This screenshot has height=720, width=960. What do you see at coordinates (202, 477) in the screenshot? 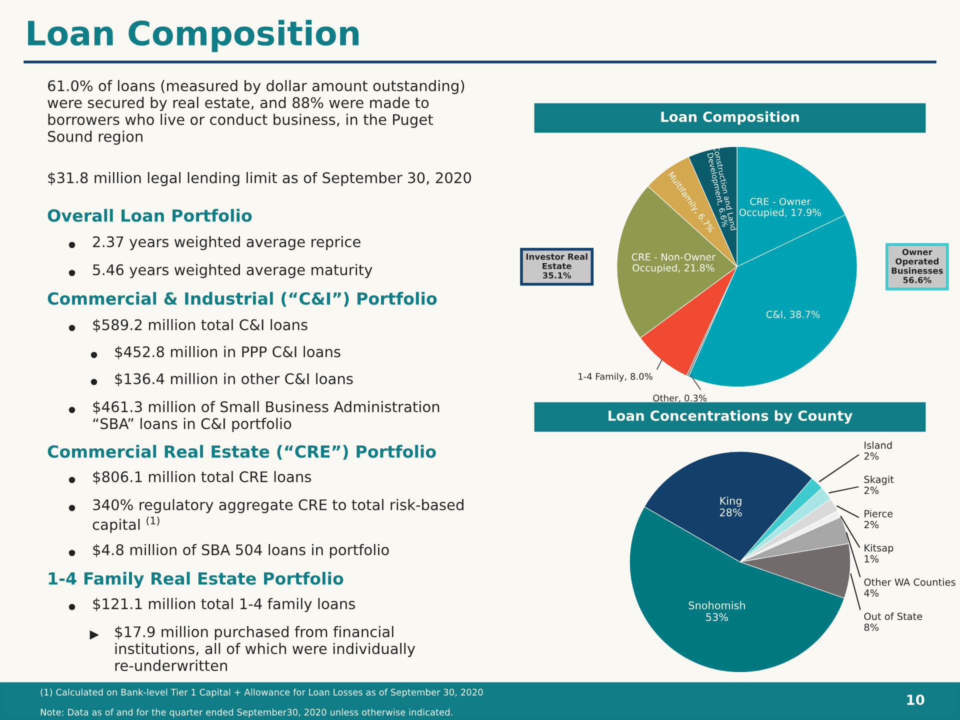
I see `text: $806.1 million total CRE loans` at bounding box center [202, 477].